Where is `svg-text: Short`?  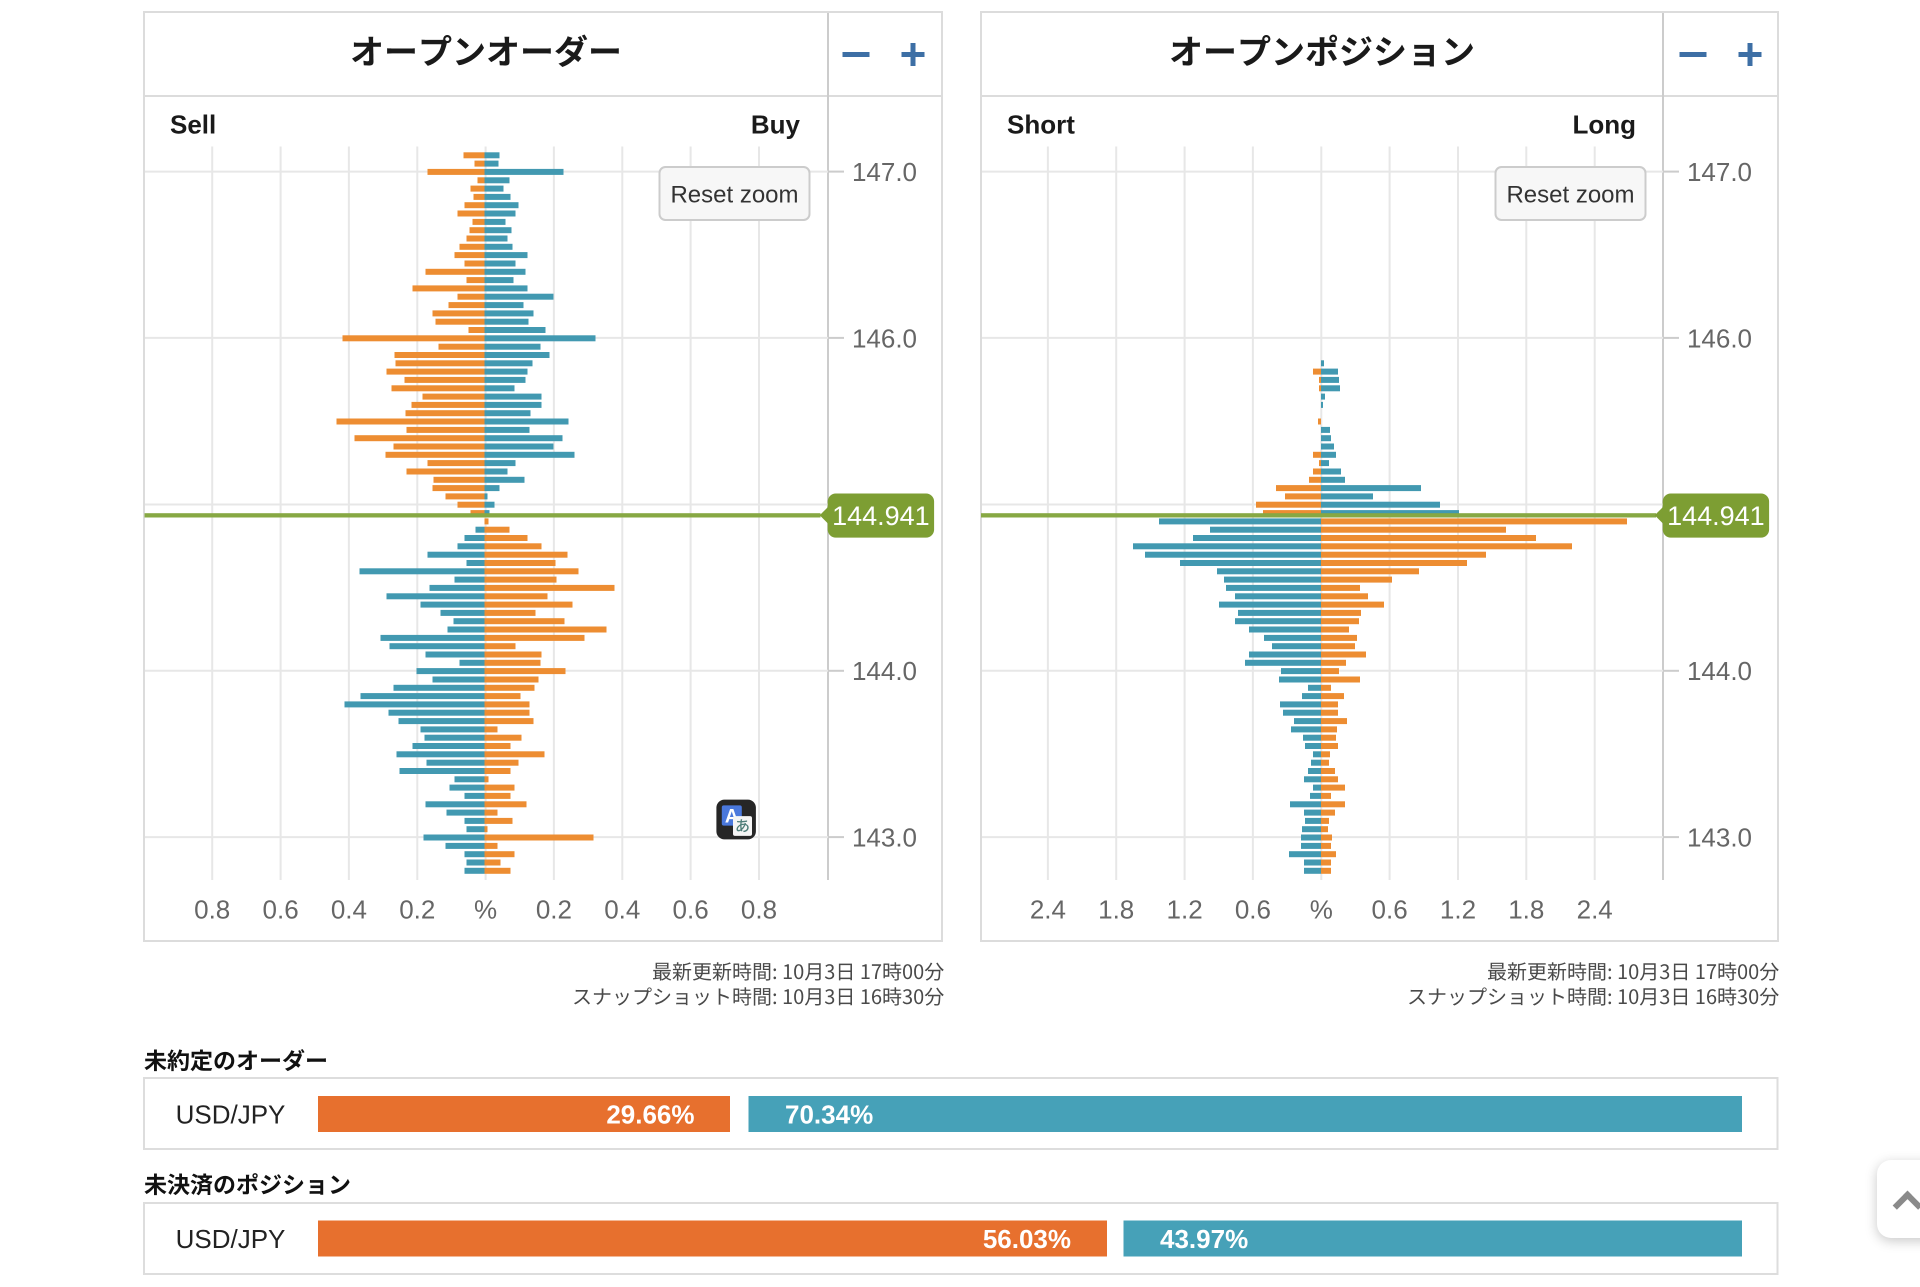
svg-text: Short is located at coordinates (1041, 124).